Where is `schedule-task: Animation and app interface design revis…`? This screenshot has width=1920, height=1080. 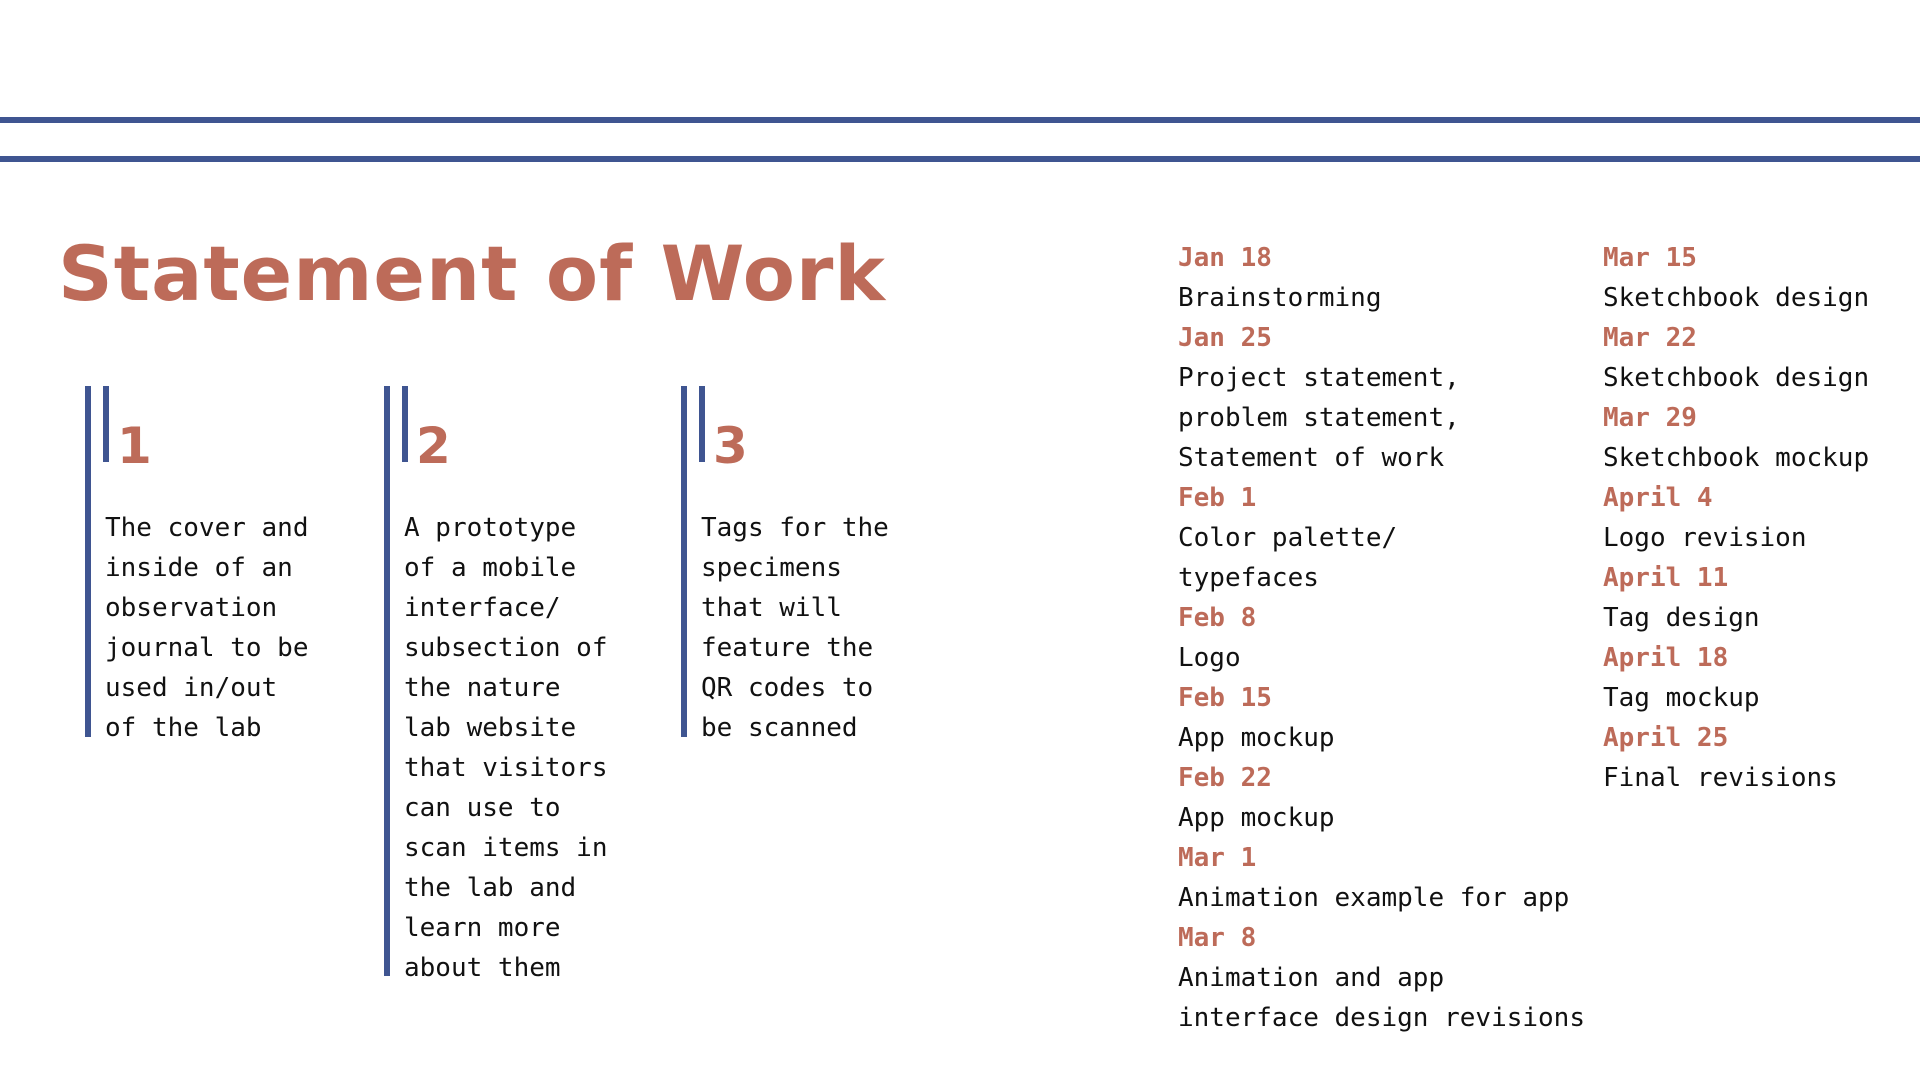
schedule-task: Animation and app interface design revis… is located at coordinates (1381, 998).